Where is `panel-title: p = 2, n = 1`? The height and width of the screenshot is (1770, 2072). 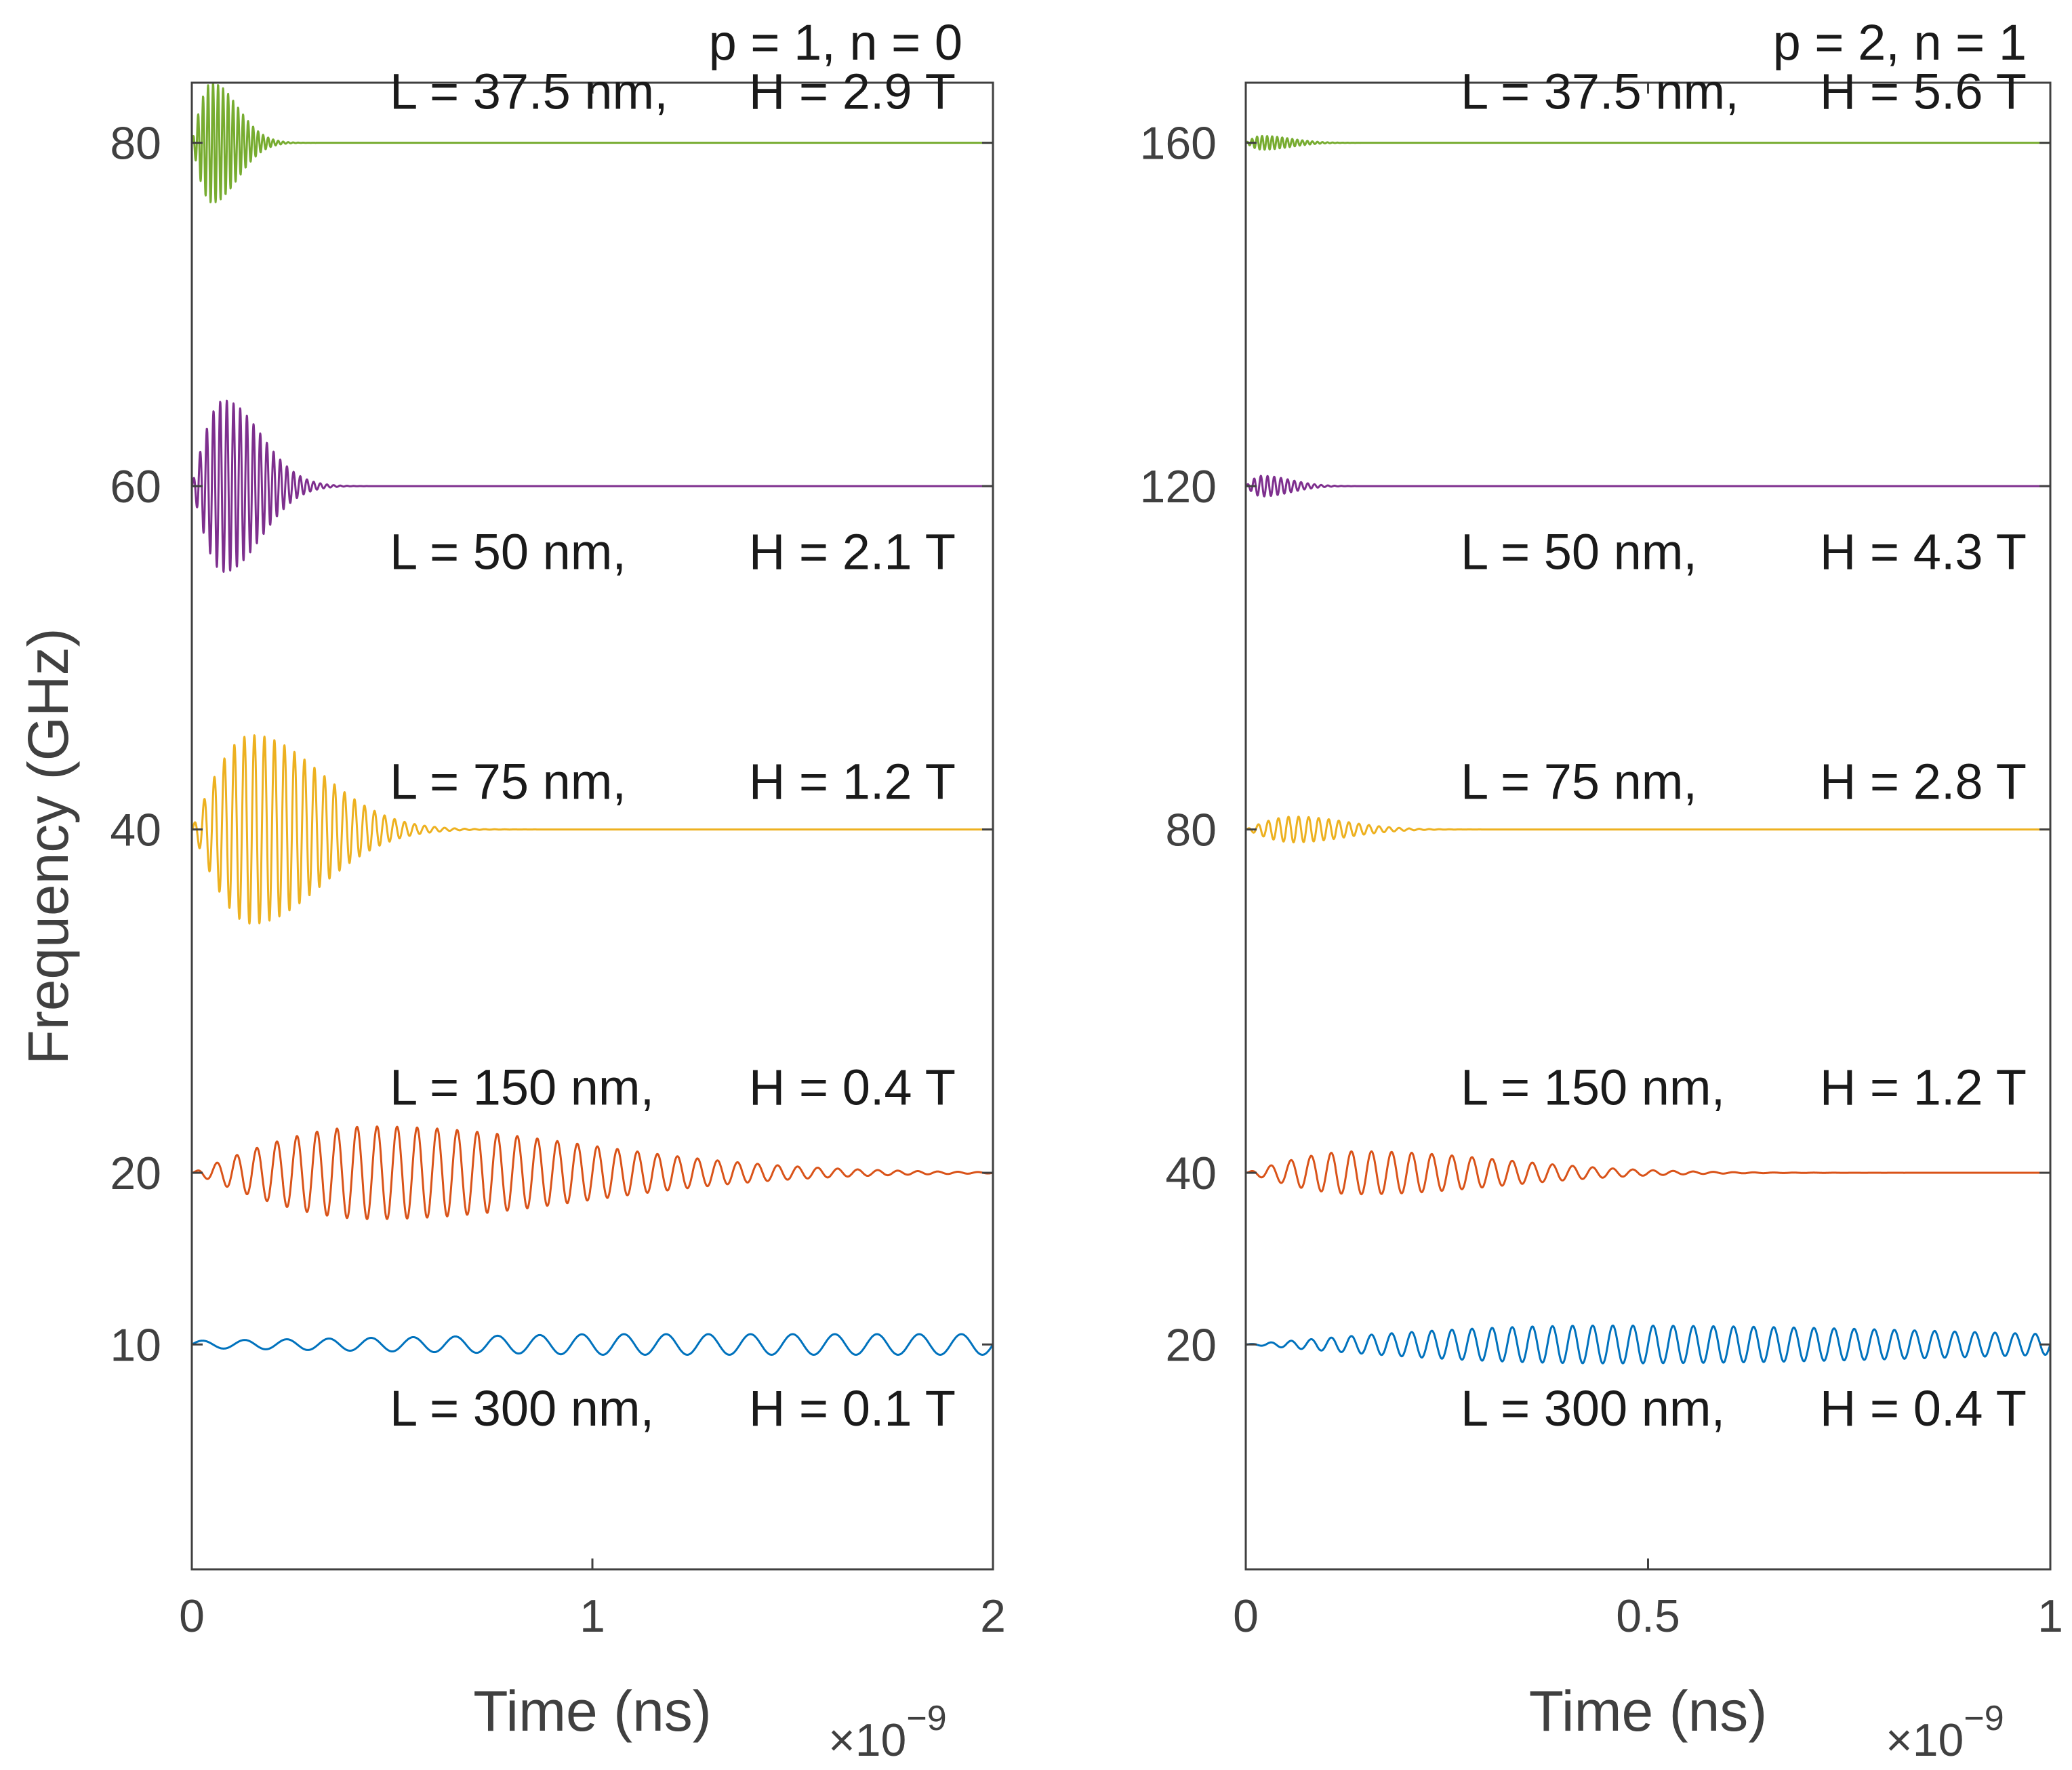
panel-title: p = 2, n = 1 is located at coordinates (1900, 42).